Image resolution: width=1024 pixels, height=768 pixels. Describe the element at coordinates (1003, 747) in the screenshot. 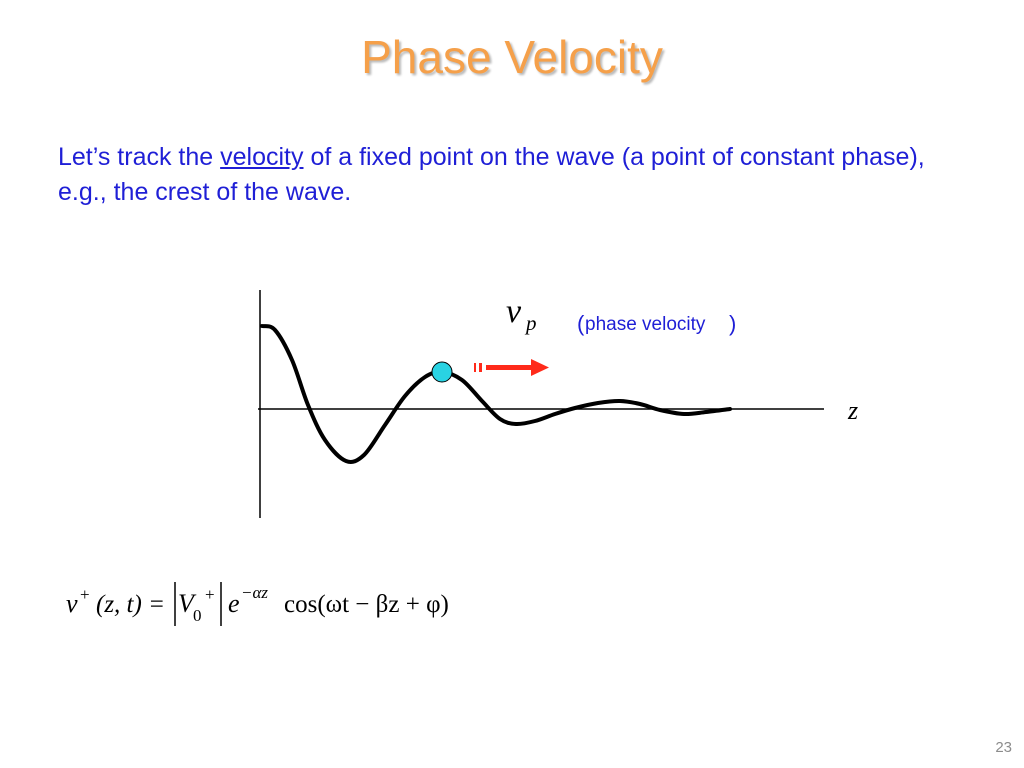

I see `page-number: 23` at that location.